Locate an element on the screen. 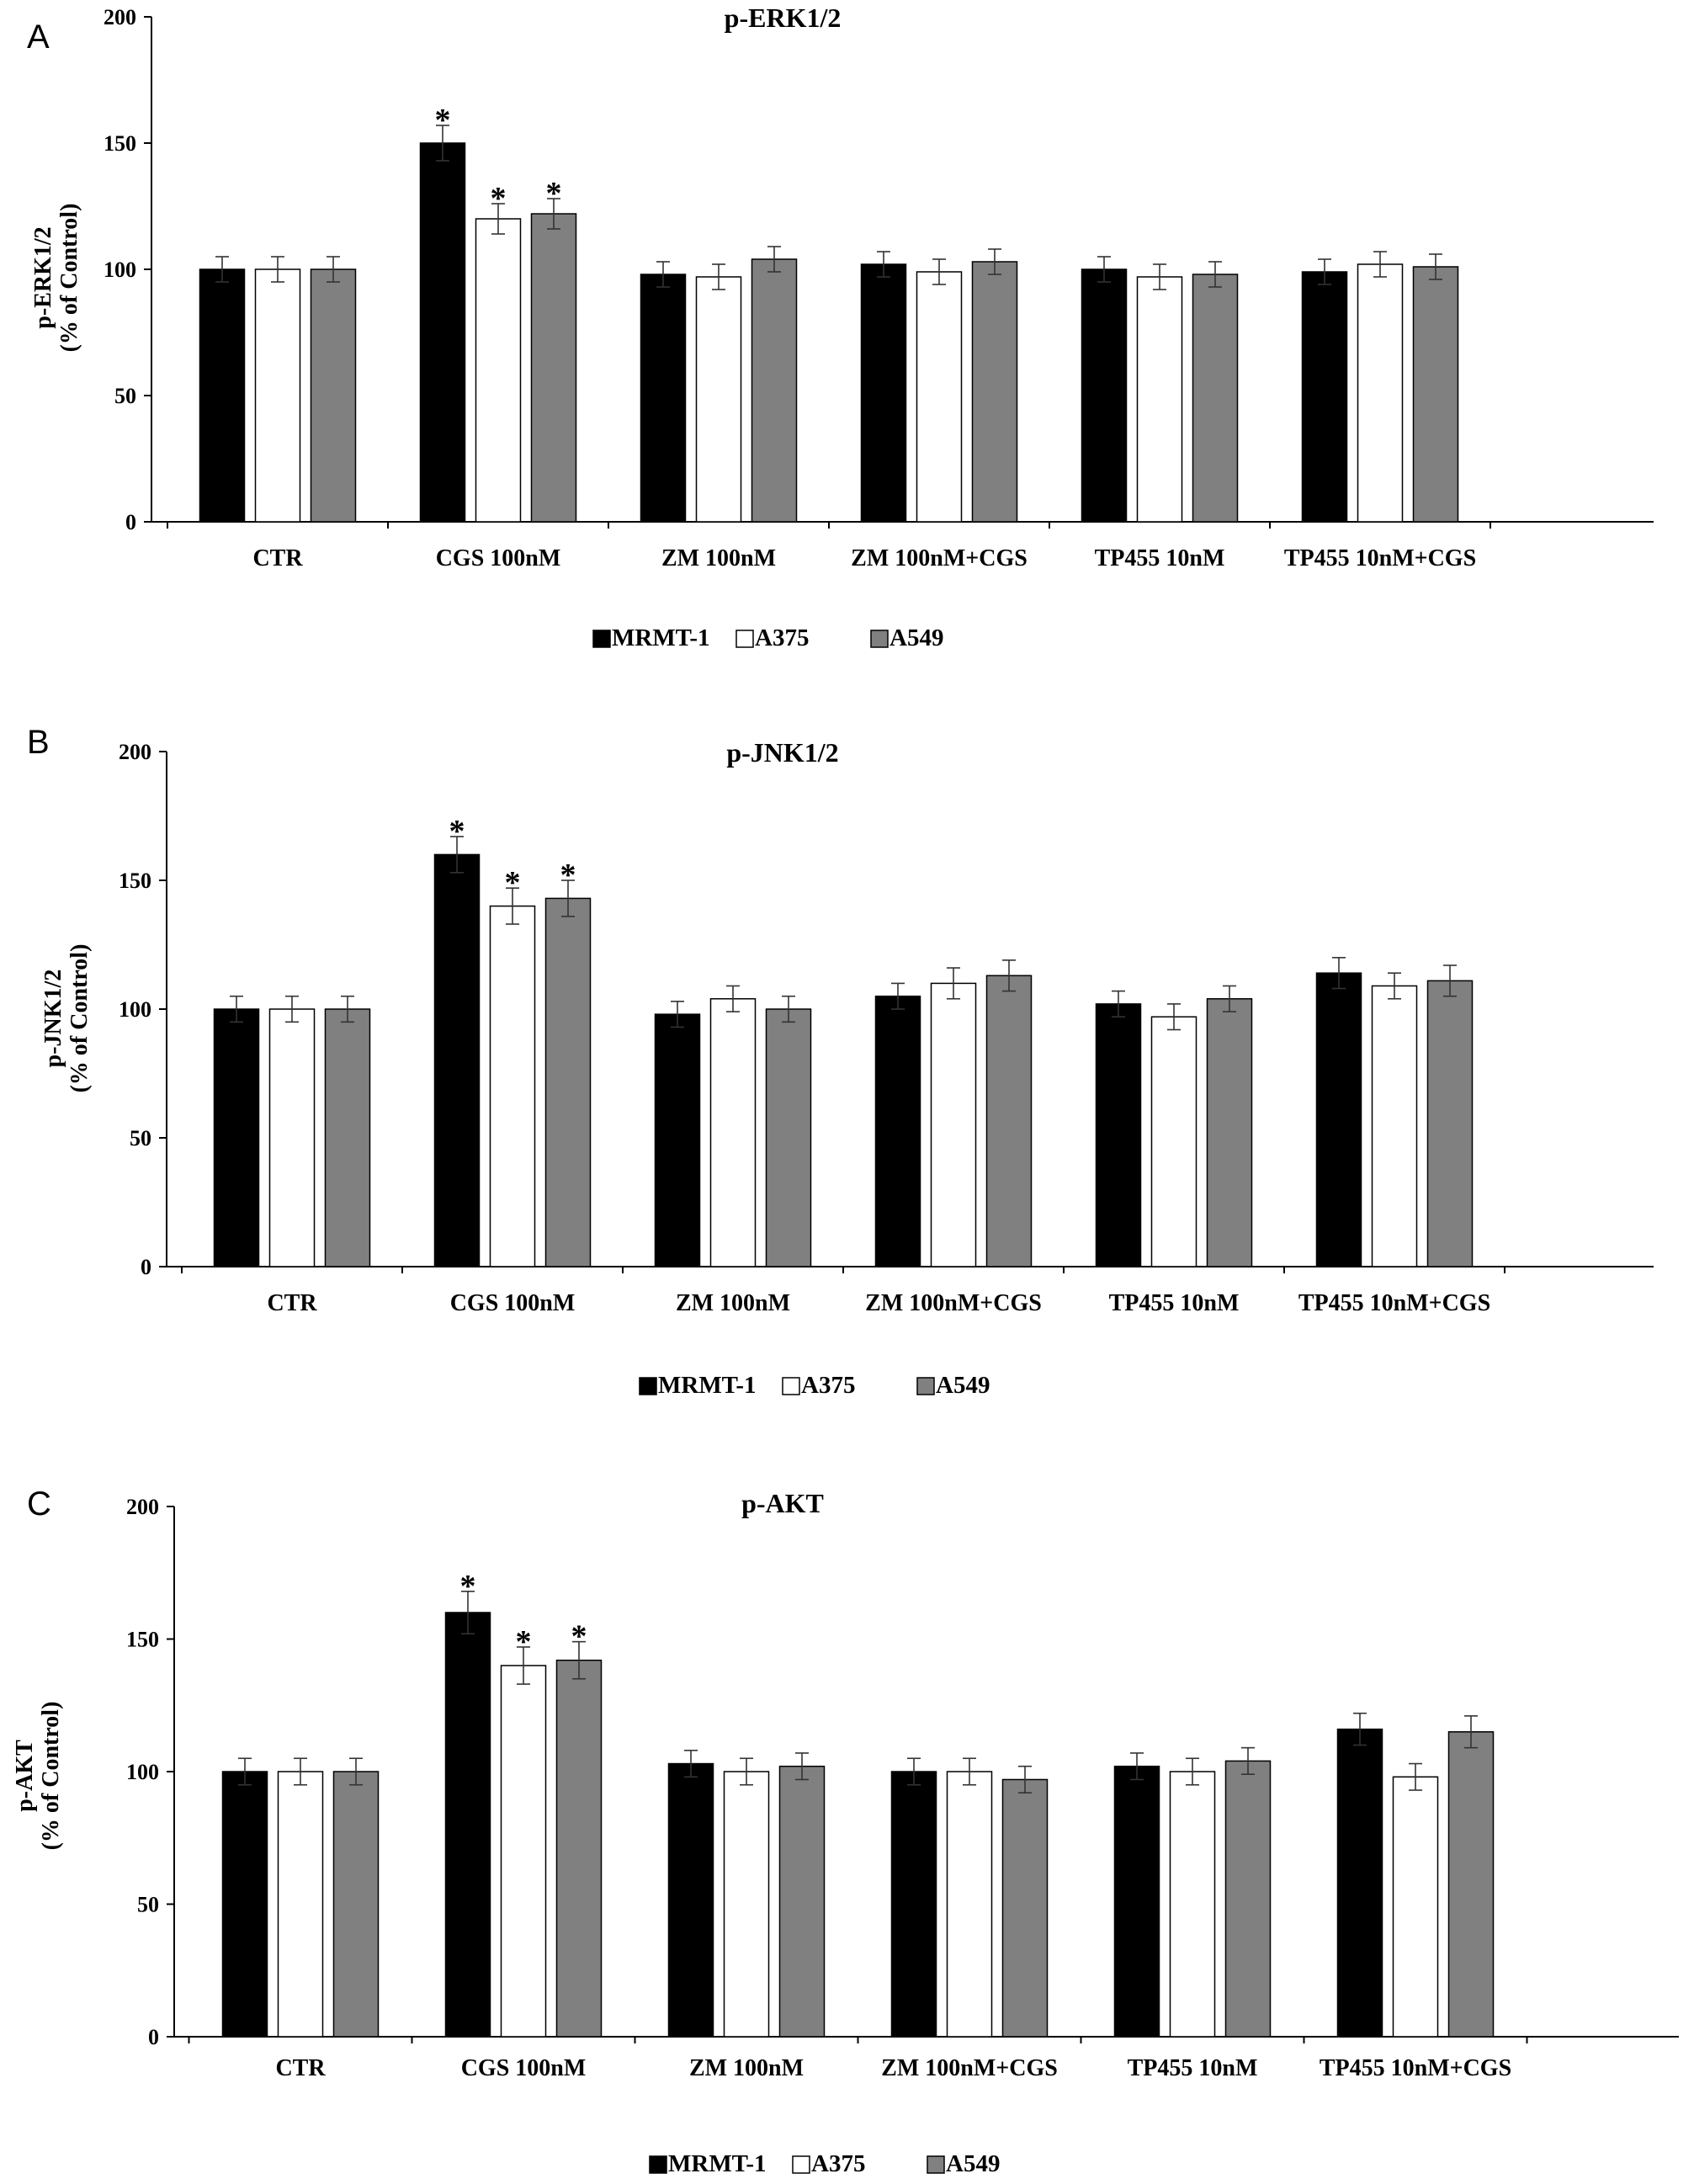  panel-letter-a: A is located at coordinates (38, 37).